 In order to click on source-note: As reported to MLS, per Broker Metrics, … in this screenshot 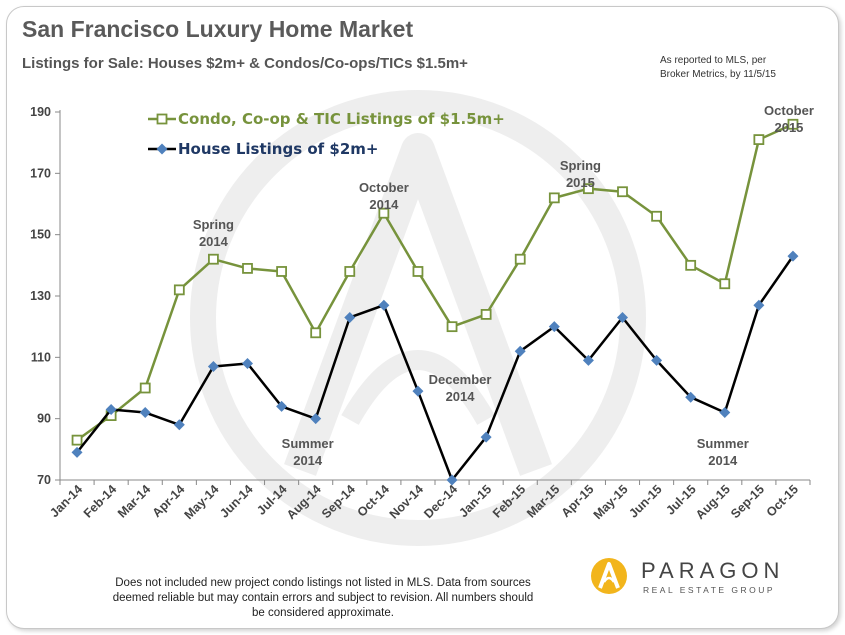, I will do `click(718, 68)`.